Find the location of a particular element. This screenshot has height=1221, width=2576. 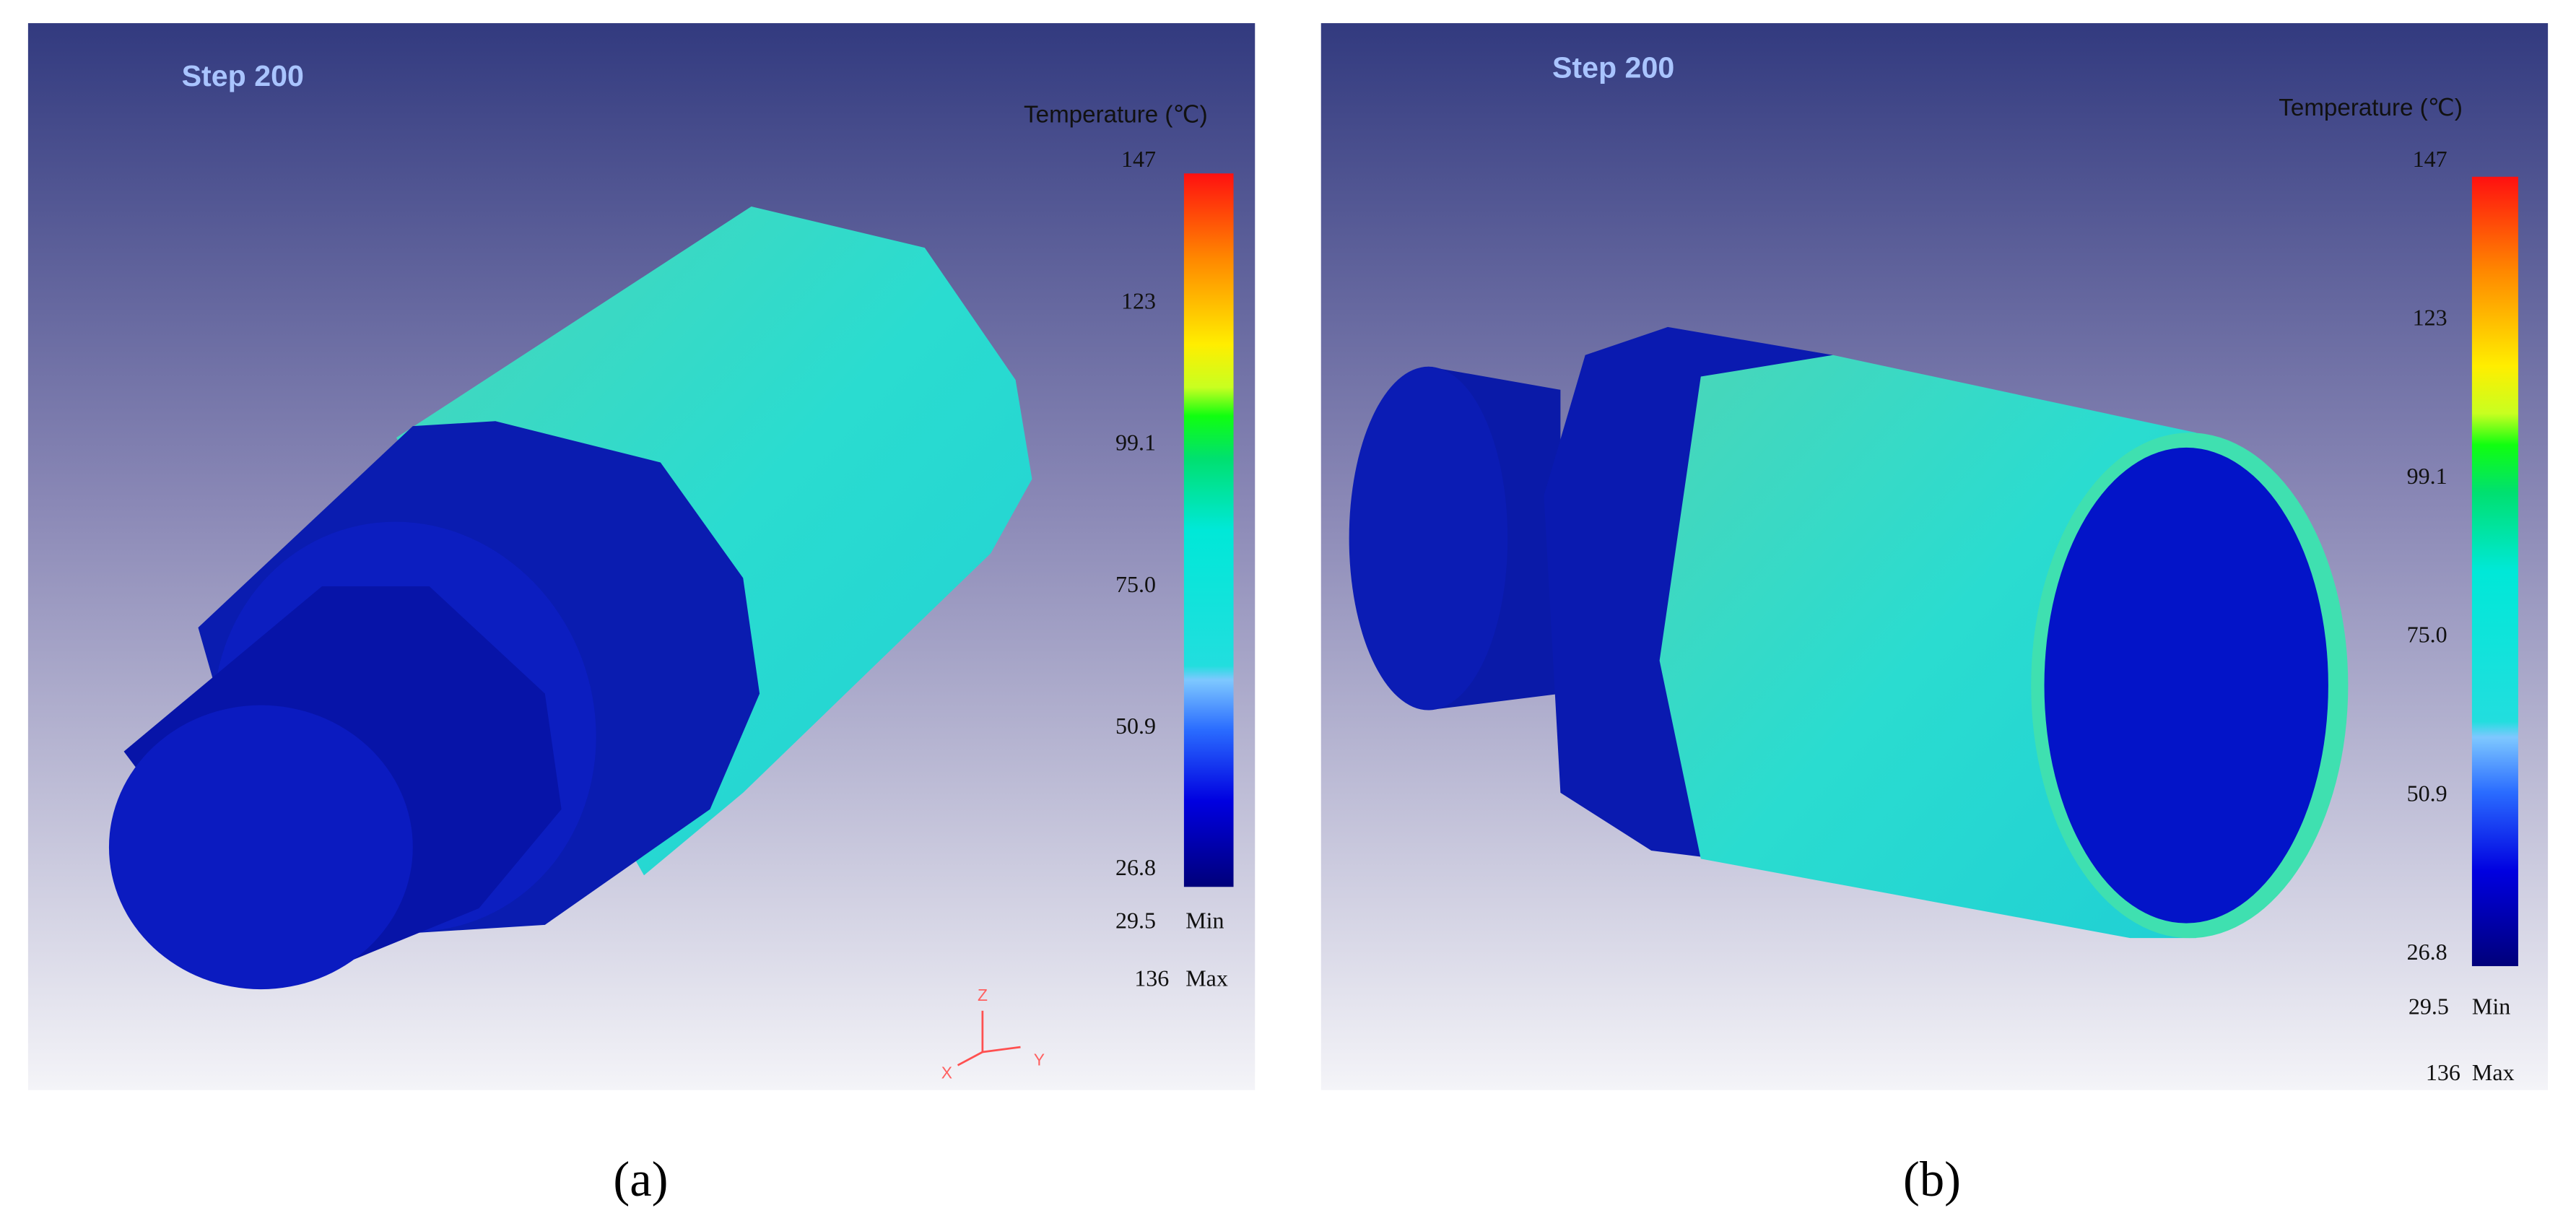

x-label: X is located at coordinates (946, 1073).